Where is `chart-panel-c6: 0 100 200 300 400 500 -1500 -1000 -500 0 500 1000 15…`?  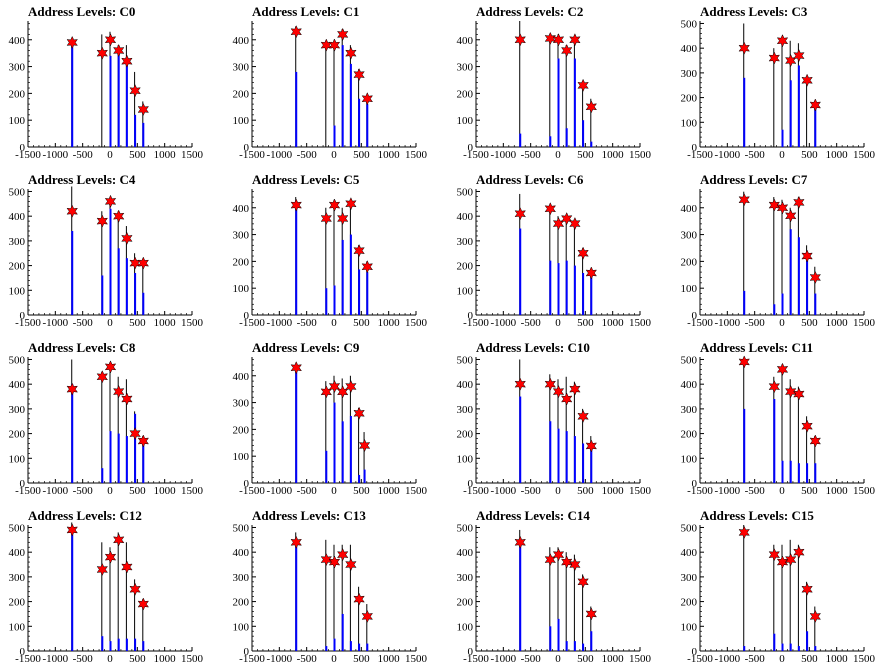 chart-panel-c6: 0 100 200 300 400 500 -1500 -1000 -500 0 500 1000 15… is located at coordinates (560, 252).